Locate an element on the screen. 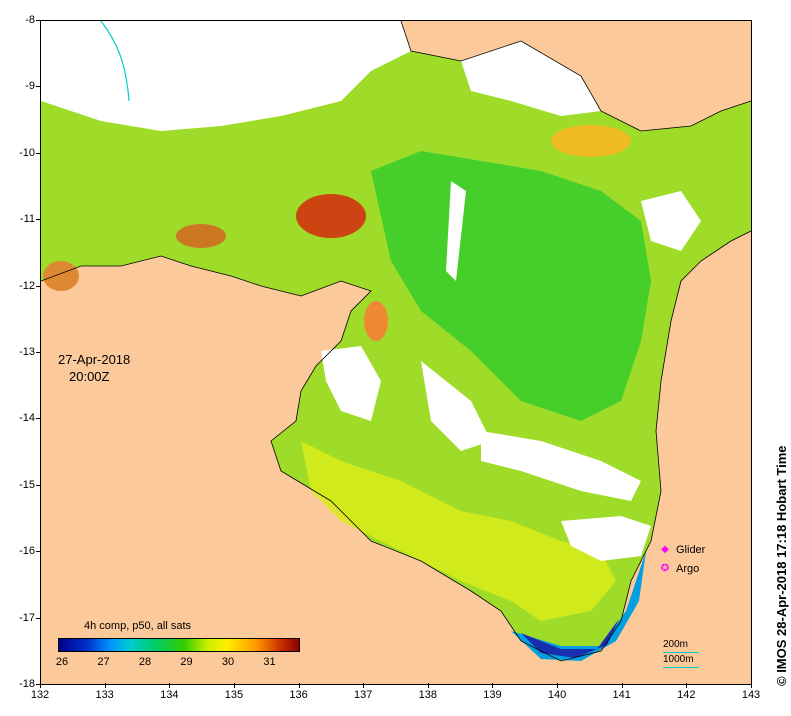  y-tick-label: -13 is located at coordinates (27, 352).